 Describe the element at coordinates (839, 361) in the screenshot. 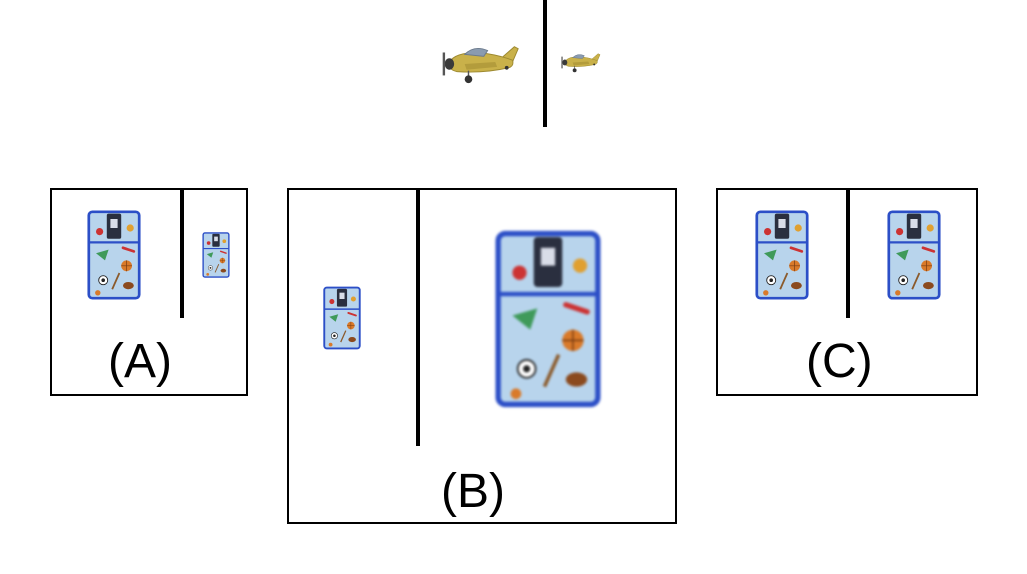

I see `option-c-label: (C)` at that location.